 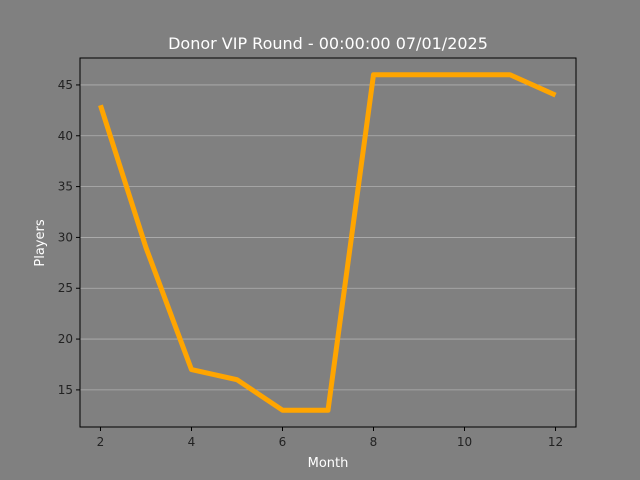 I want to click on y-tick-label: 25, so click(x=65, y=288).